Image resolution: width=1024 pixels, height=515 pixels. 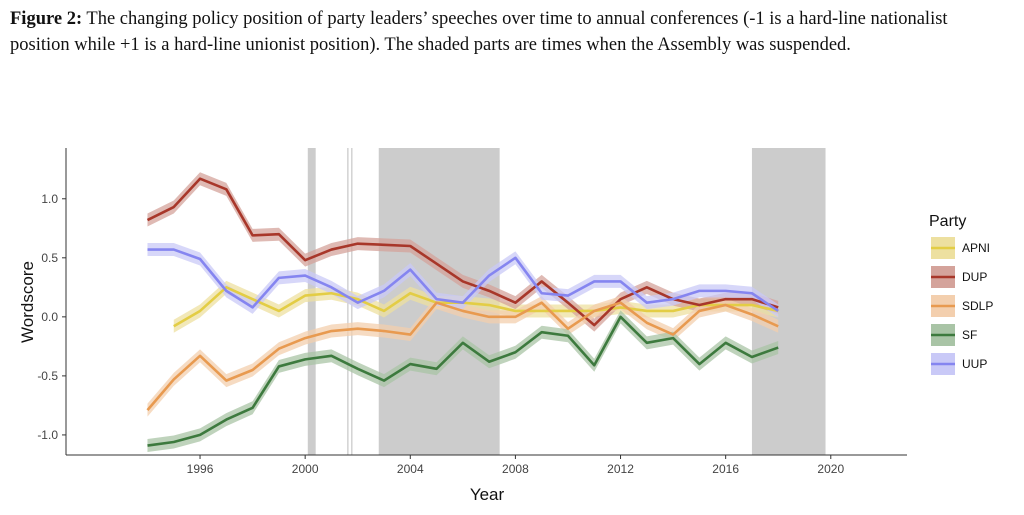 What do you see at coordinates (462, 356) in the screenshot?
I see `series-line-sdlp` at bounding box center [462, 356].